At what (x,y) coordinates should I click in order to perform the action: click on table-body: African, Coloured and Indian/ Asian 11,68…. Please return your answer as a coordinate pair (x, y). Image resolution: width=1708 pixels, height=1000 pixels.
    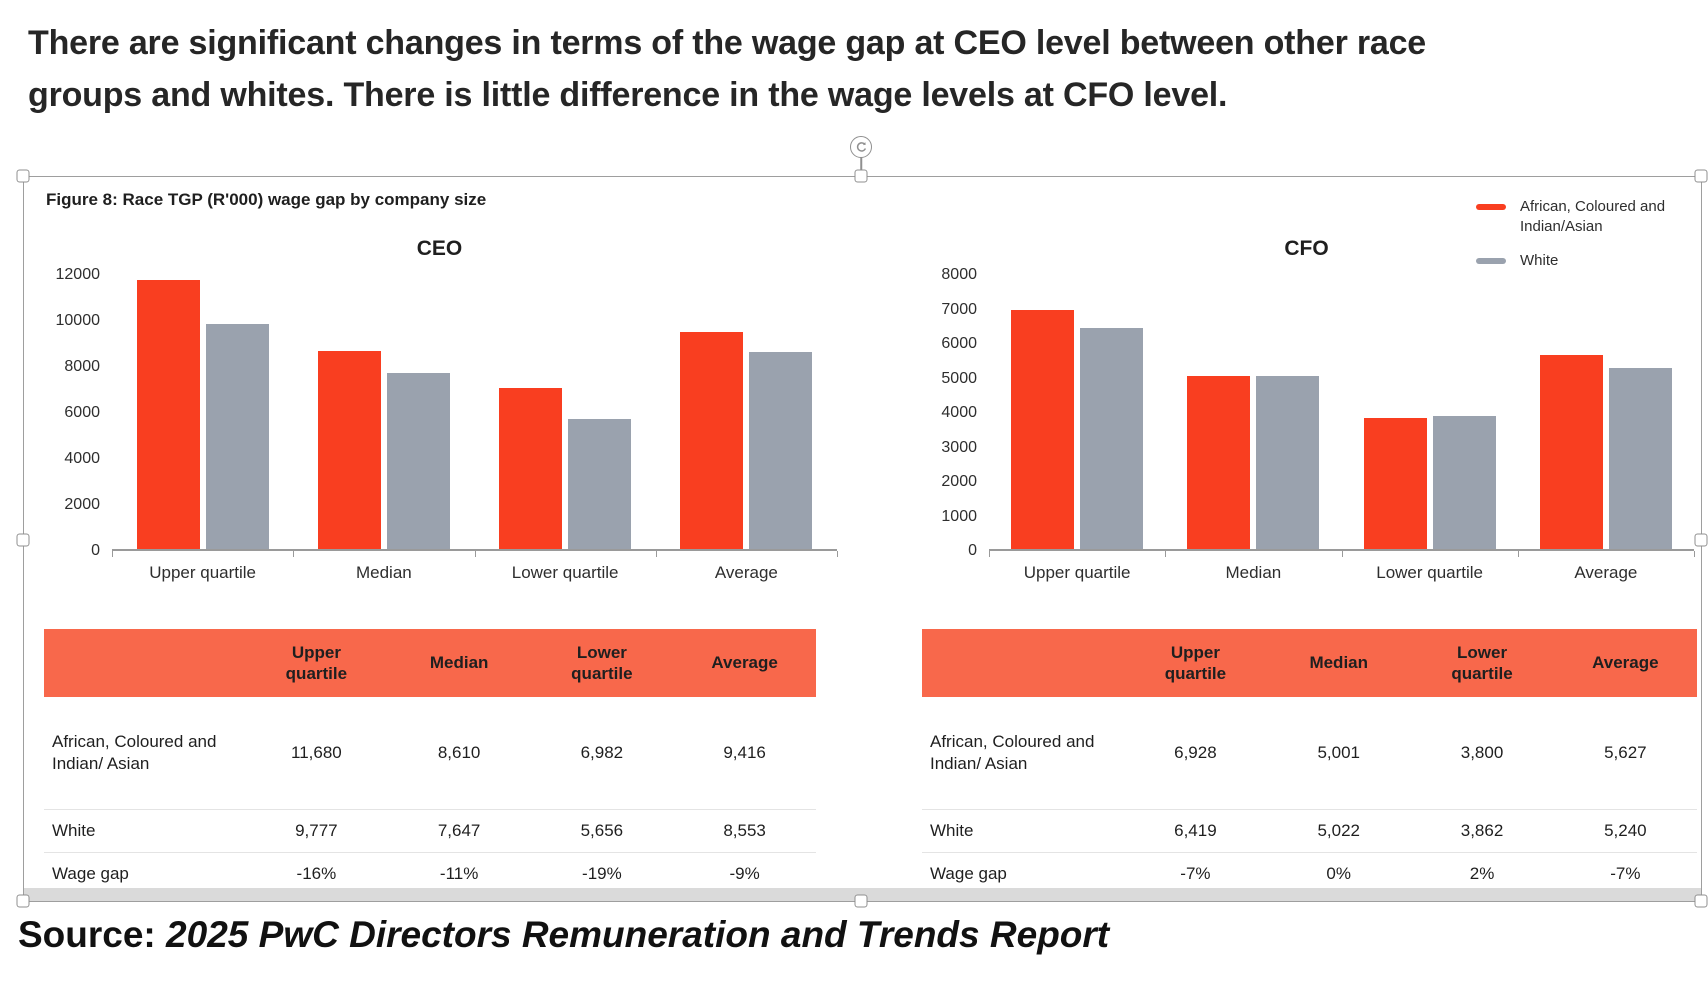
    Looking at the image, I should click on (430, 796).